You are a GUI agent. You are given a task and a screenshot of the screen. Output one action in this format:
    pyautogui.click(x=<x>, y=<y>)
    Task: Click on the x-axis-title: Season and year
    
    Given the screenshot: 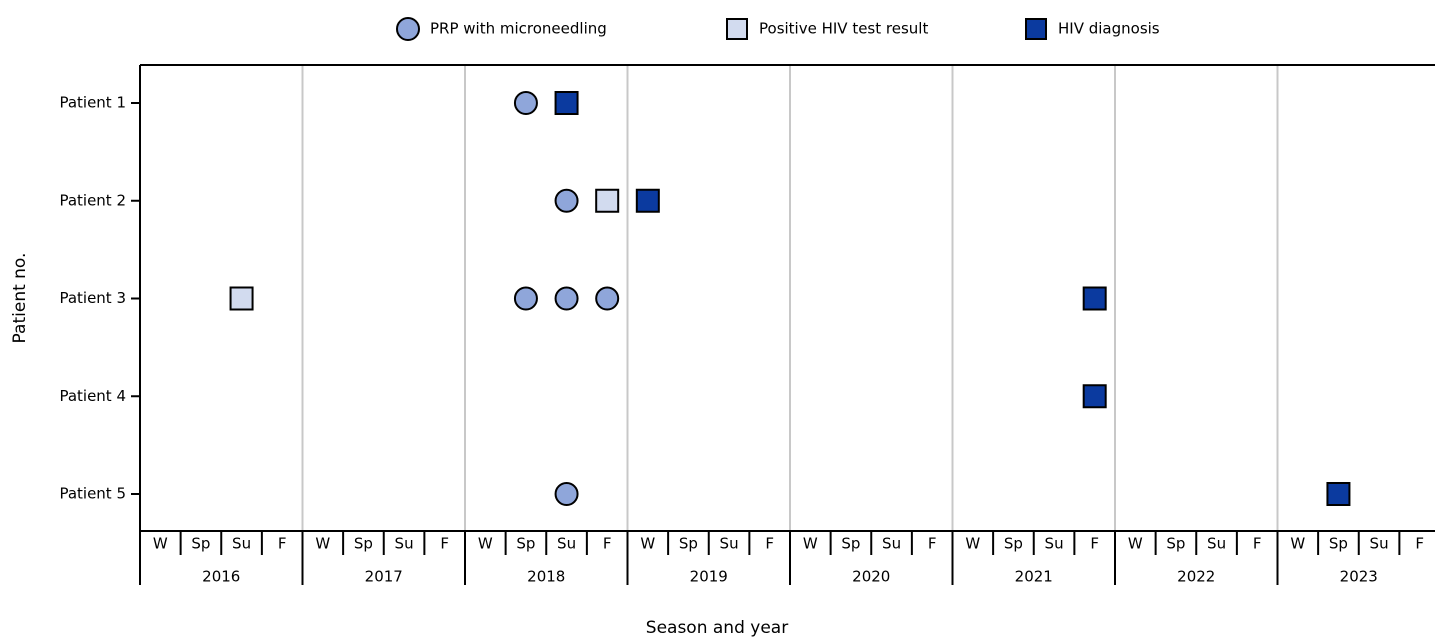 What is the action you would take?
    pyautogui.click(x=717, y=628)
    